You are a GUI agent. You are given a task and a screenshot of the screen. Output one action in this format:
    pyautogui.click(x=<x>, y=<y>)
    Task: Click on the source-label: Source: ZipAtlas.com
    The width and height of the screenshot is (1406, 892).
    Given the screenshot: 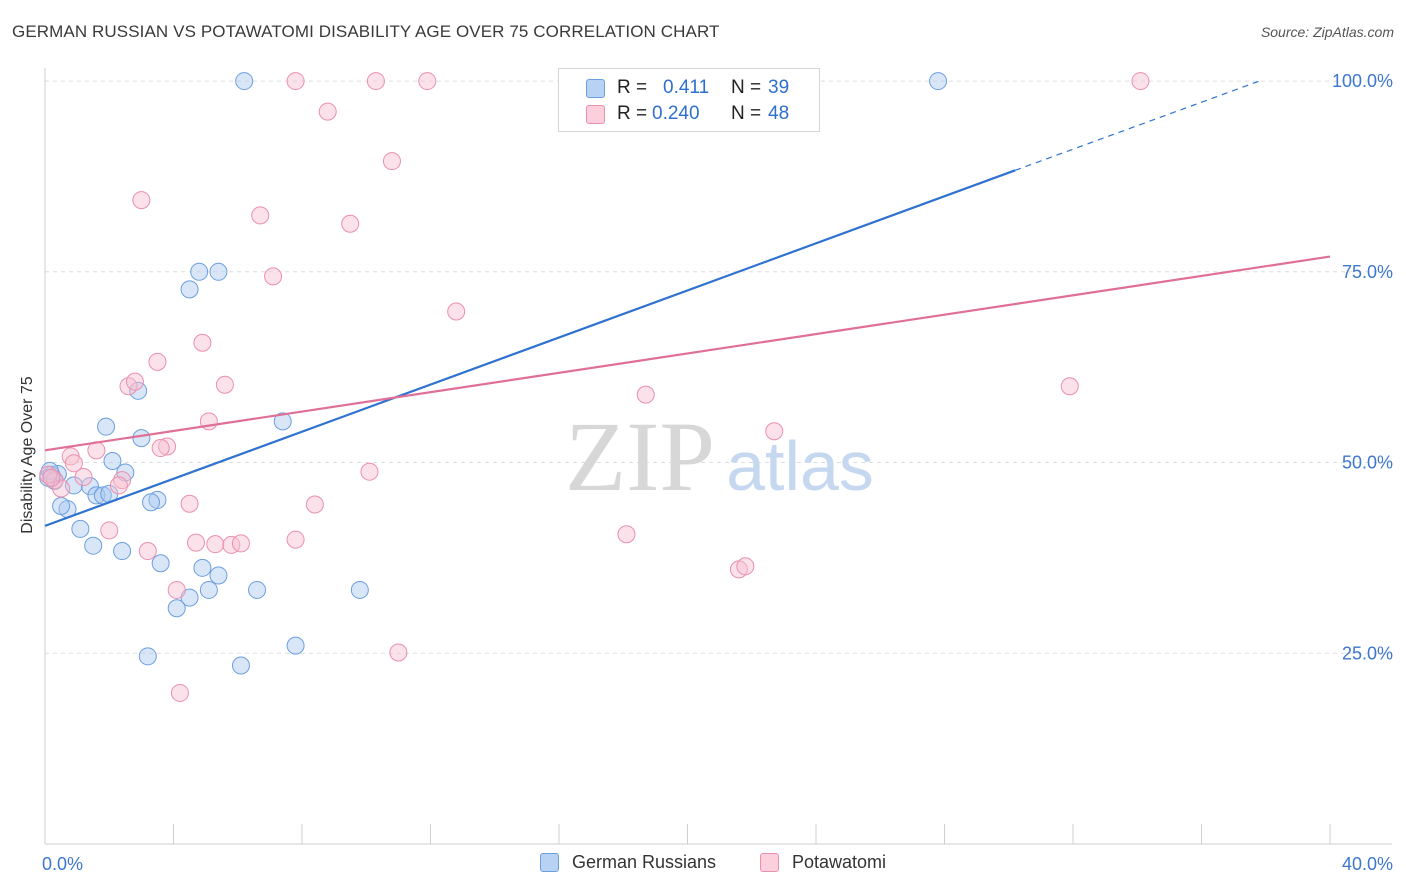 What is the action you would take?
    pyautogui.click(x=1327, y=32)
    